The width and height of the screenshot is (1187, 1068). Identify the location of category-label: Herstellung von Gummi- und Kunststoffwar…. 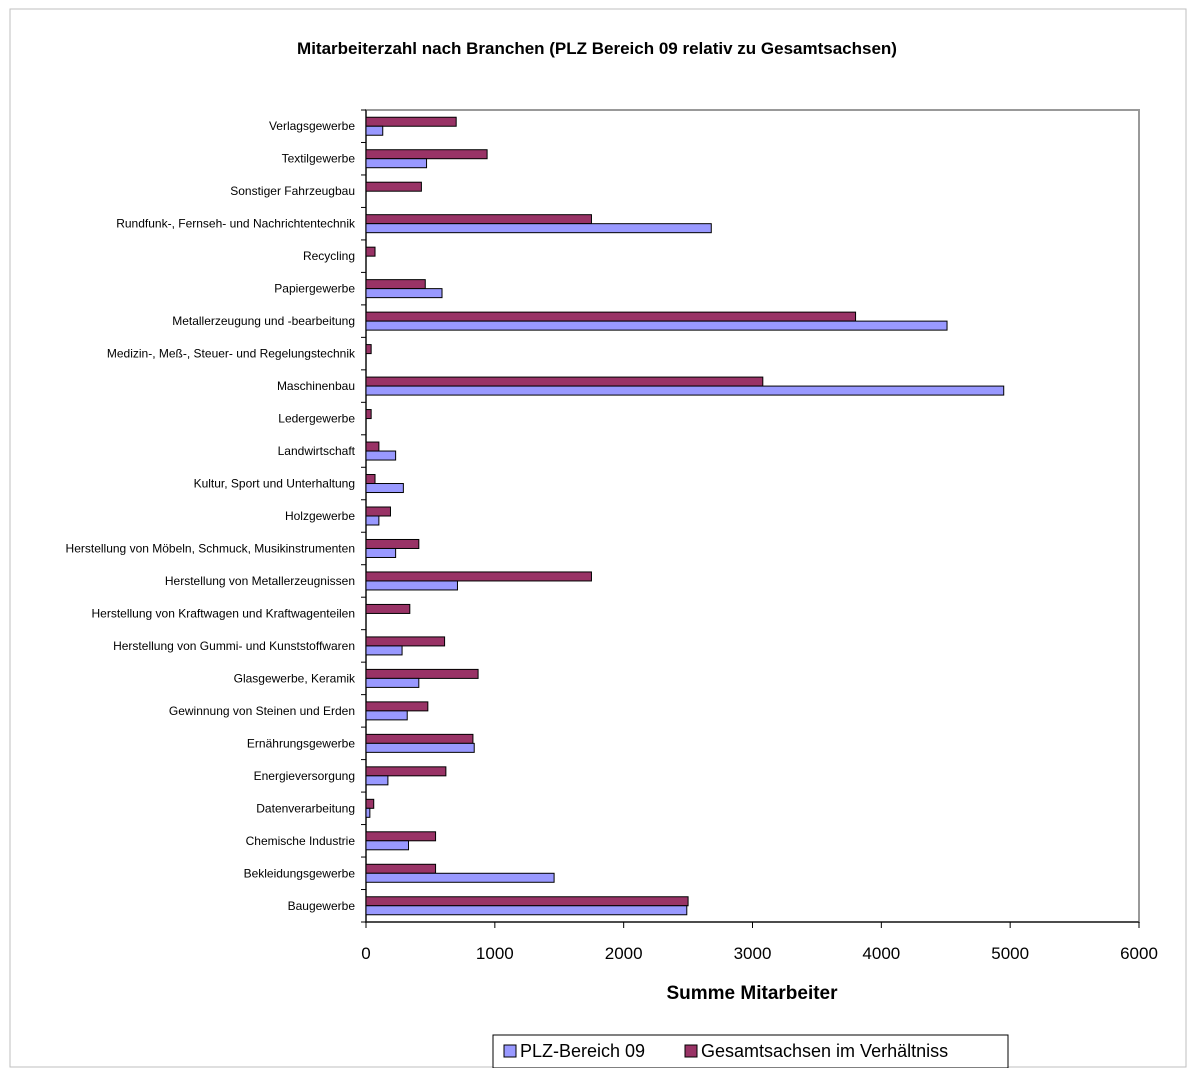
(234, 646).